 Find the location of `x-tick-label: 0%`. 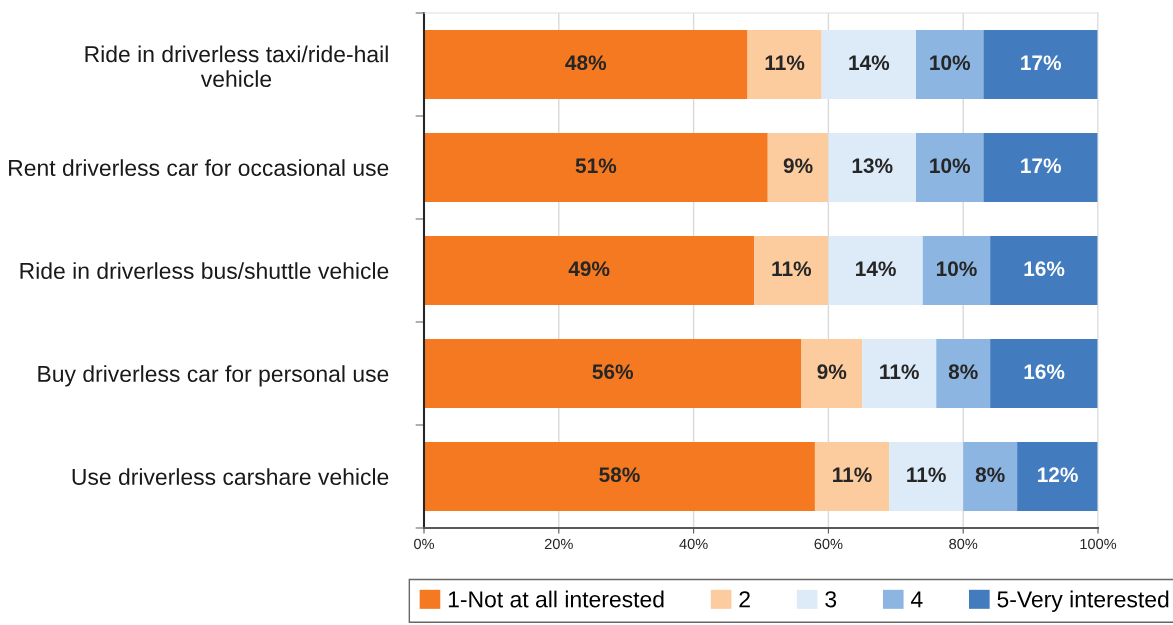

x-tick-label: 0% is located at coordinates (424, 544).